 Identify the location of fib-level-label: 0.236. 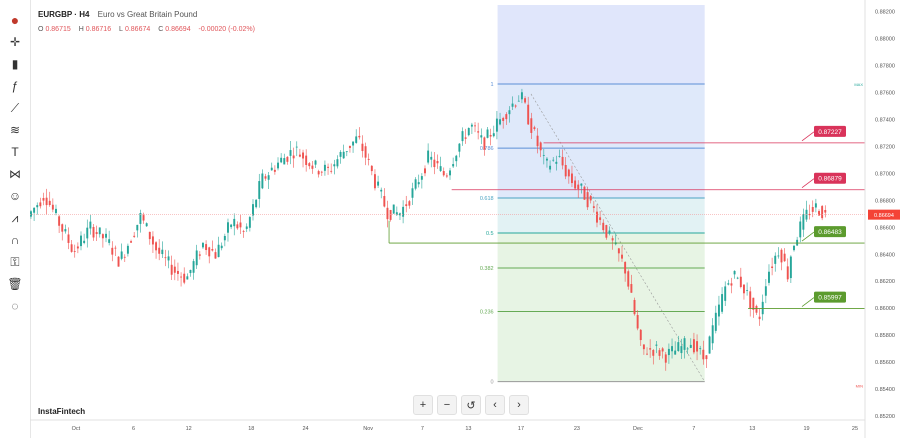
(487, 313).